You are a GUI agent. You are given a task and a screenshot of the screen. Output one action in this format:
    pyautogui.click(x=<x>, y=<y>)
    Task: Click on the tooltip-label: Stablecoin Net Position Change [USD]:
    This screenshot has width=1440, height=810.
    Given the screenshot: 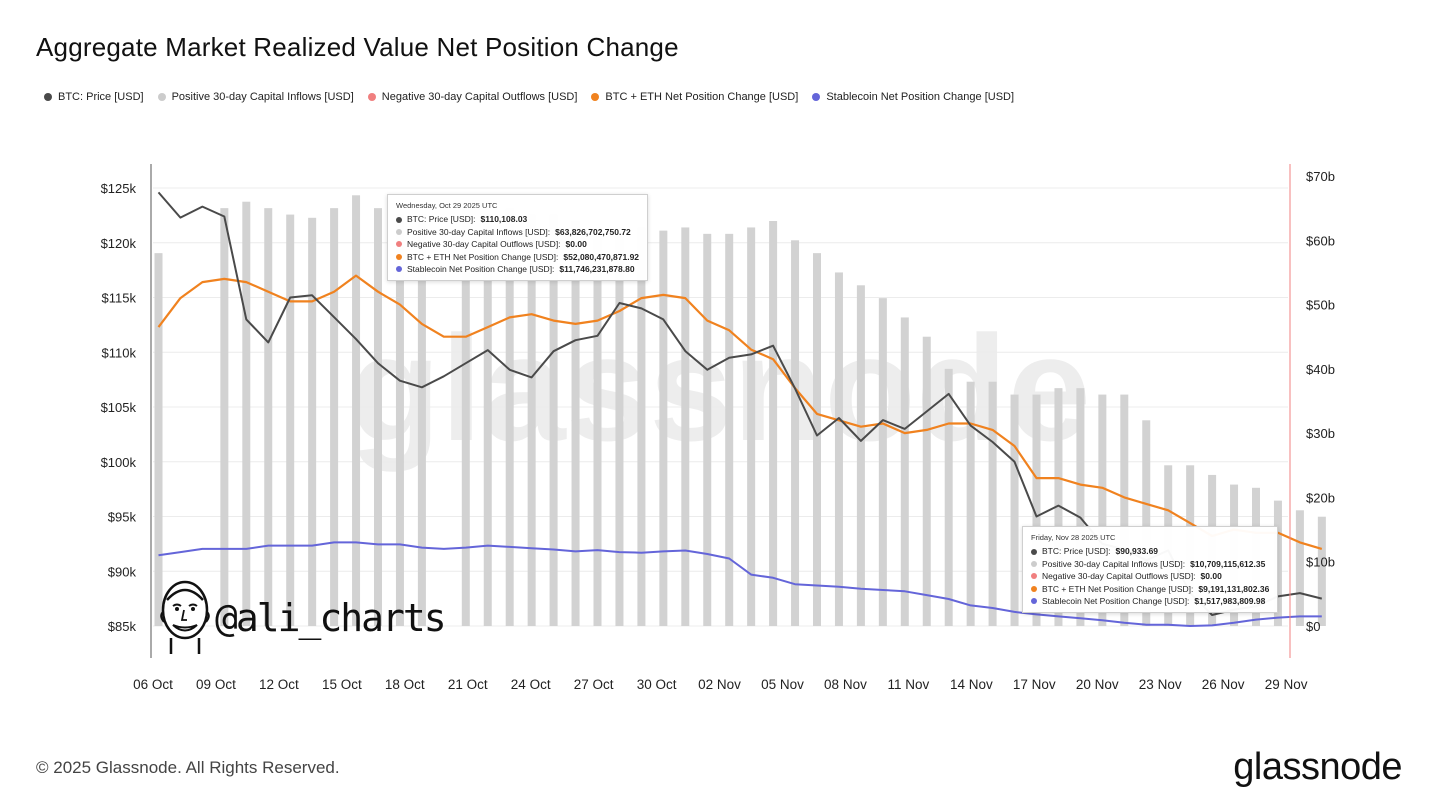 What is the action you would take?
    pyautogui.click(x=1116, y=601)
    